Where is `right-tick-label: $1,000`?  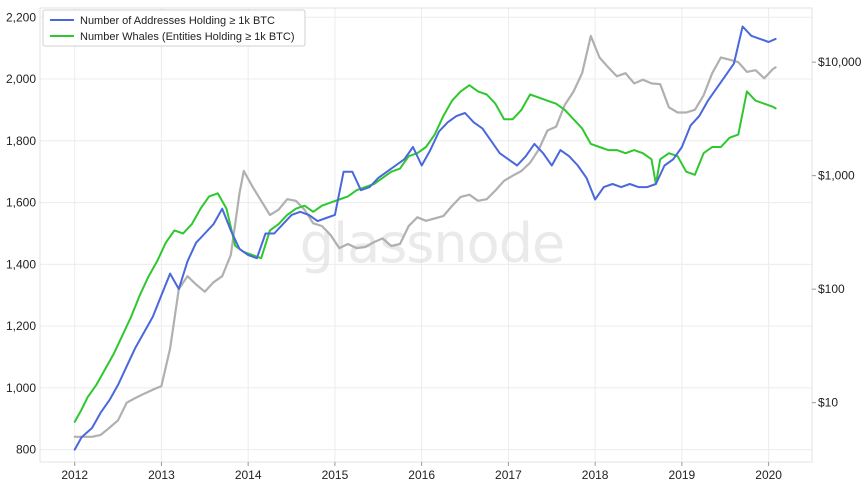
right-tick-label: $1,000 is located at coordinates (836, 176).